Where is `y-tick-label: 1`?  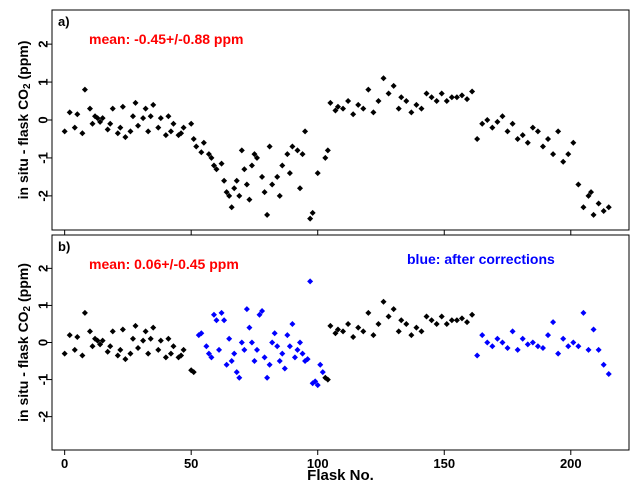 y-tick-label: 1 is located at coordinates (43, 81).